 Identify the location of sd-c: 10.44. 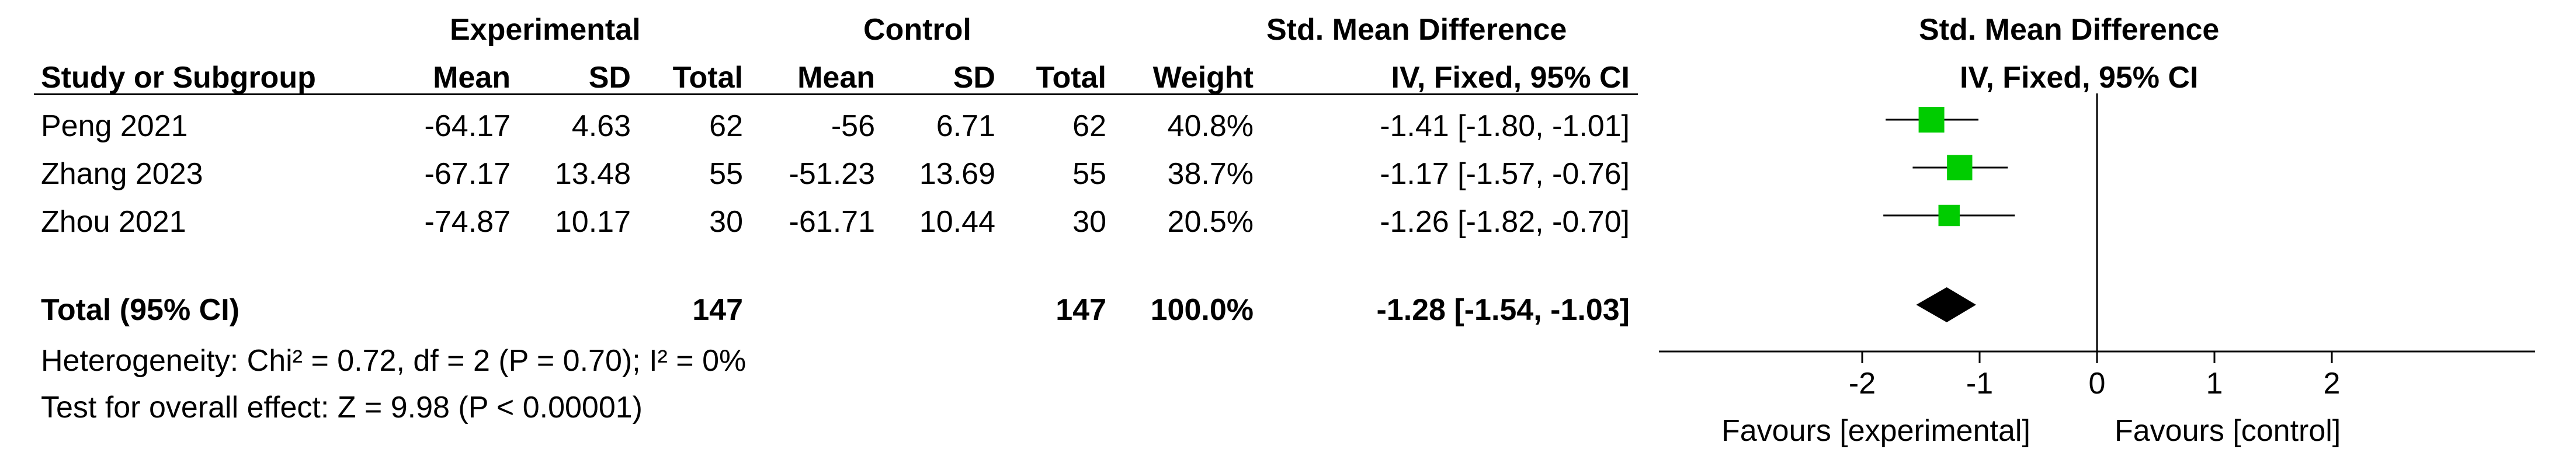
(957, 222).